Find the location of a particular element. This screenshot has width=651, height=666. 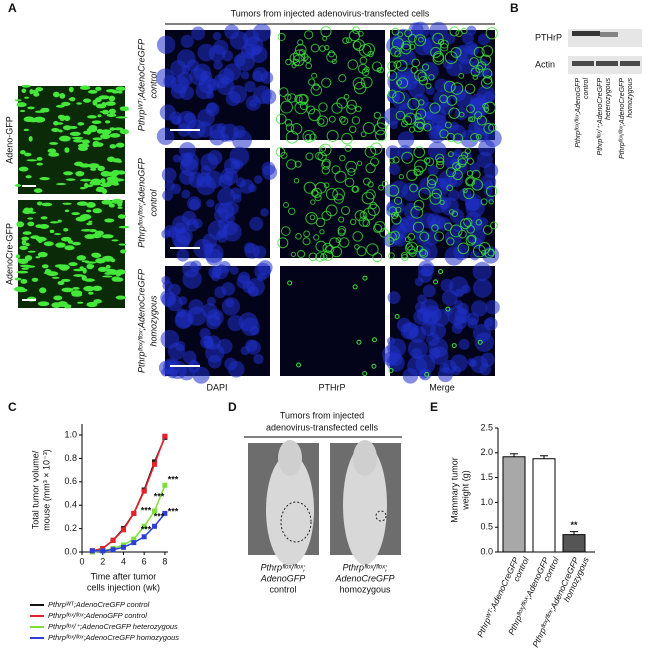

y-tick-label: 1.0 is located at coordinates (70, 434).